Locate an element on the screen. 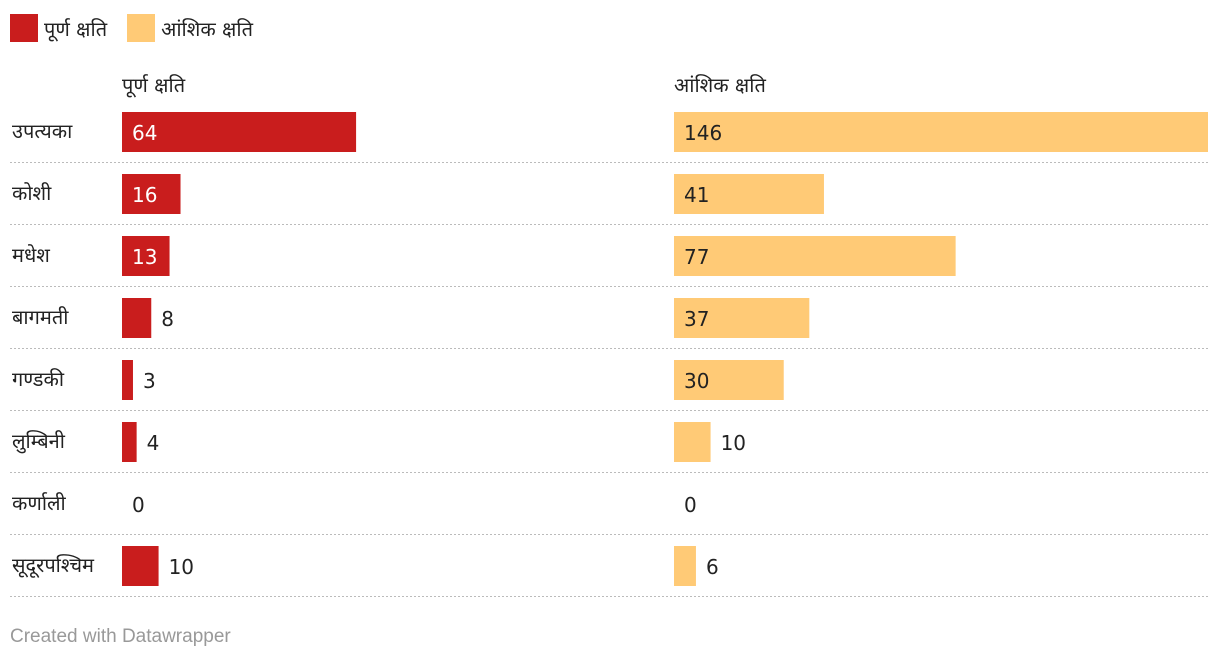  row-label: उपत्यका is located at coordinates (42, 131).